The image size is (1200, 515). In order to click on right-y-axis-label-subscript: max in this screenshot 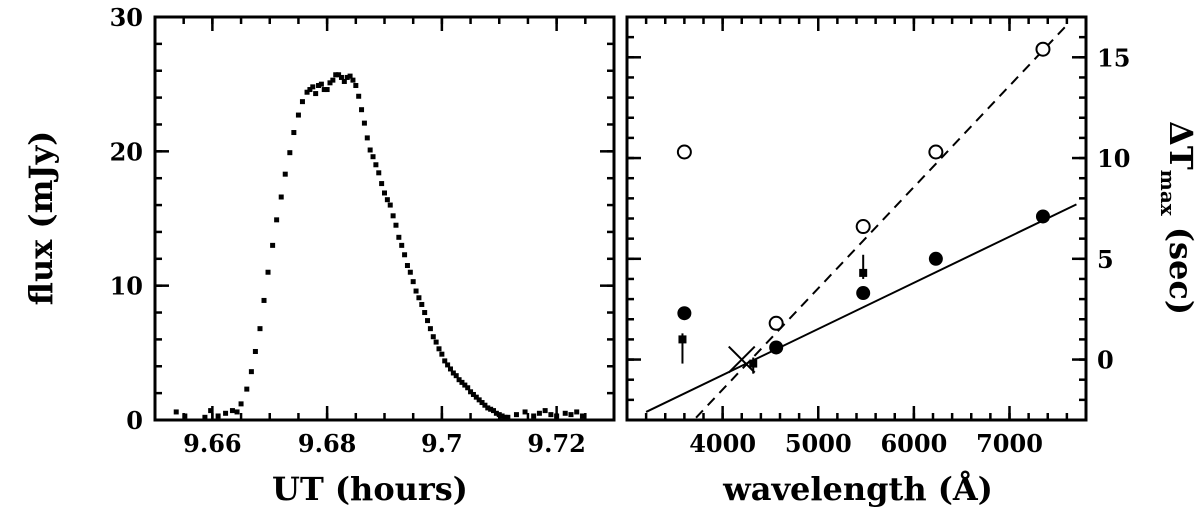, I will do `click(1168, 193)`.